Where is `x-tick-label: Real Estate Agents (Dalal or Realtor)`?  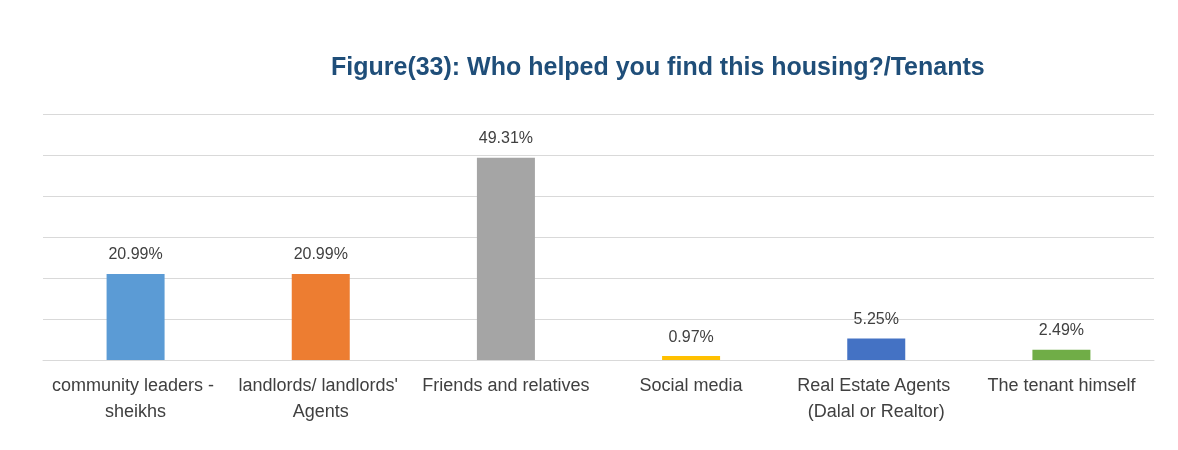
x-tick-label: Real Estate Agents (Dalal or Realtor) is located at coordinates (876, 398).